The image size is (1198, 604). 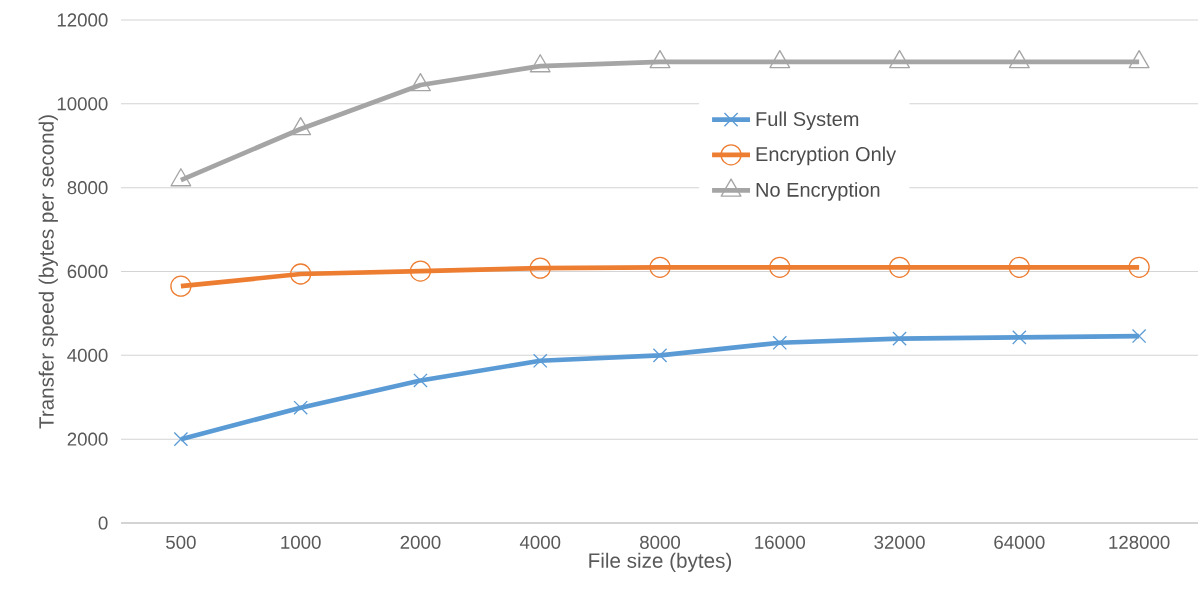 What do you see at coordinates (87, 439) in the screenshot?
I see `y-tick-label: 2000` at bounding box center [87, 439].